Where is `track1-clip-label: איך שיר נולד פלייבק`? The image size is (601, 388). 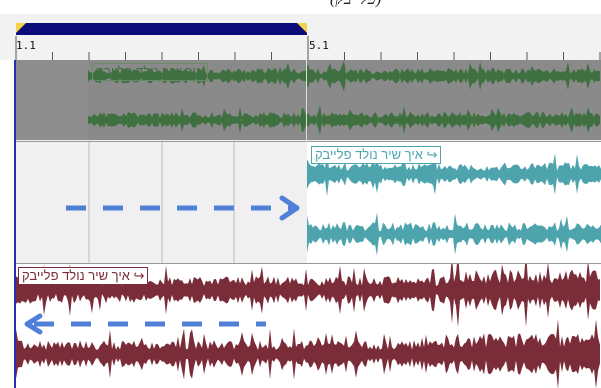
track1-clip-label: איך שיר נולד פלייבק is located at coordinates (150, 72).